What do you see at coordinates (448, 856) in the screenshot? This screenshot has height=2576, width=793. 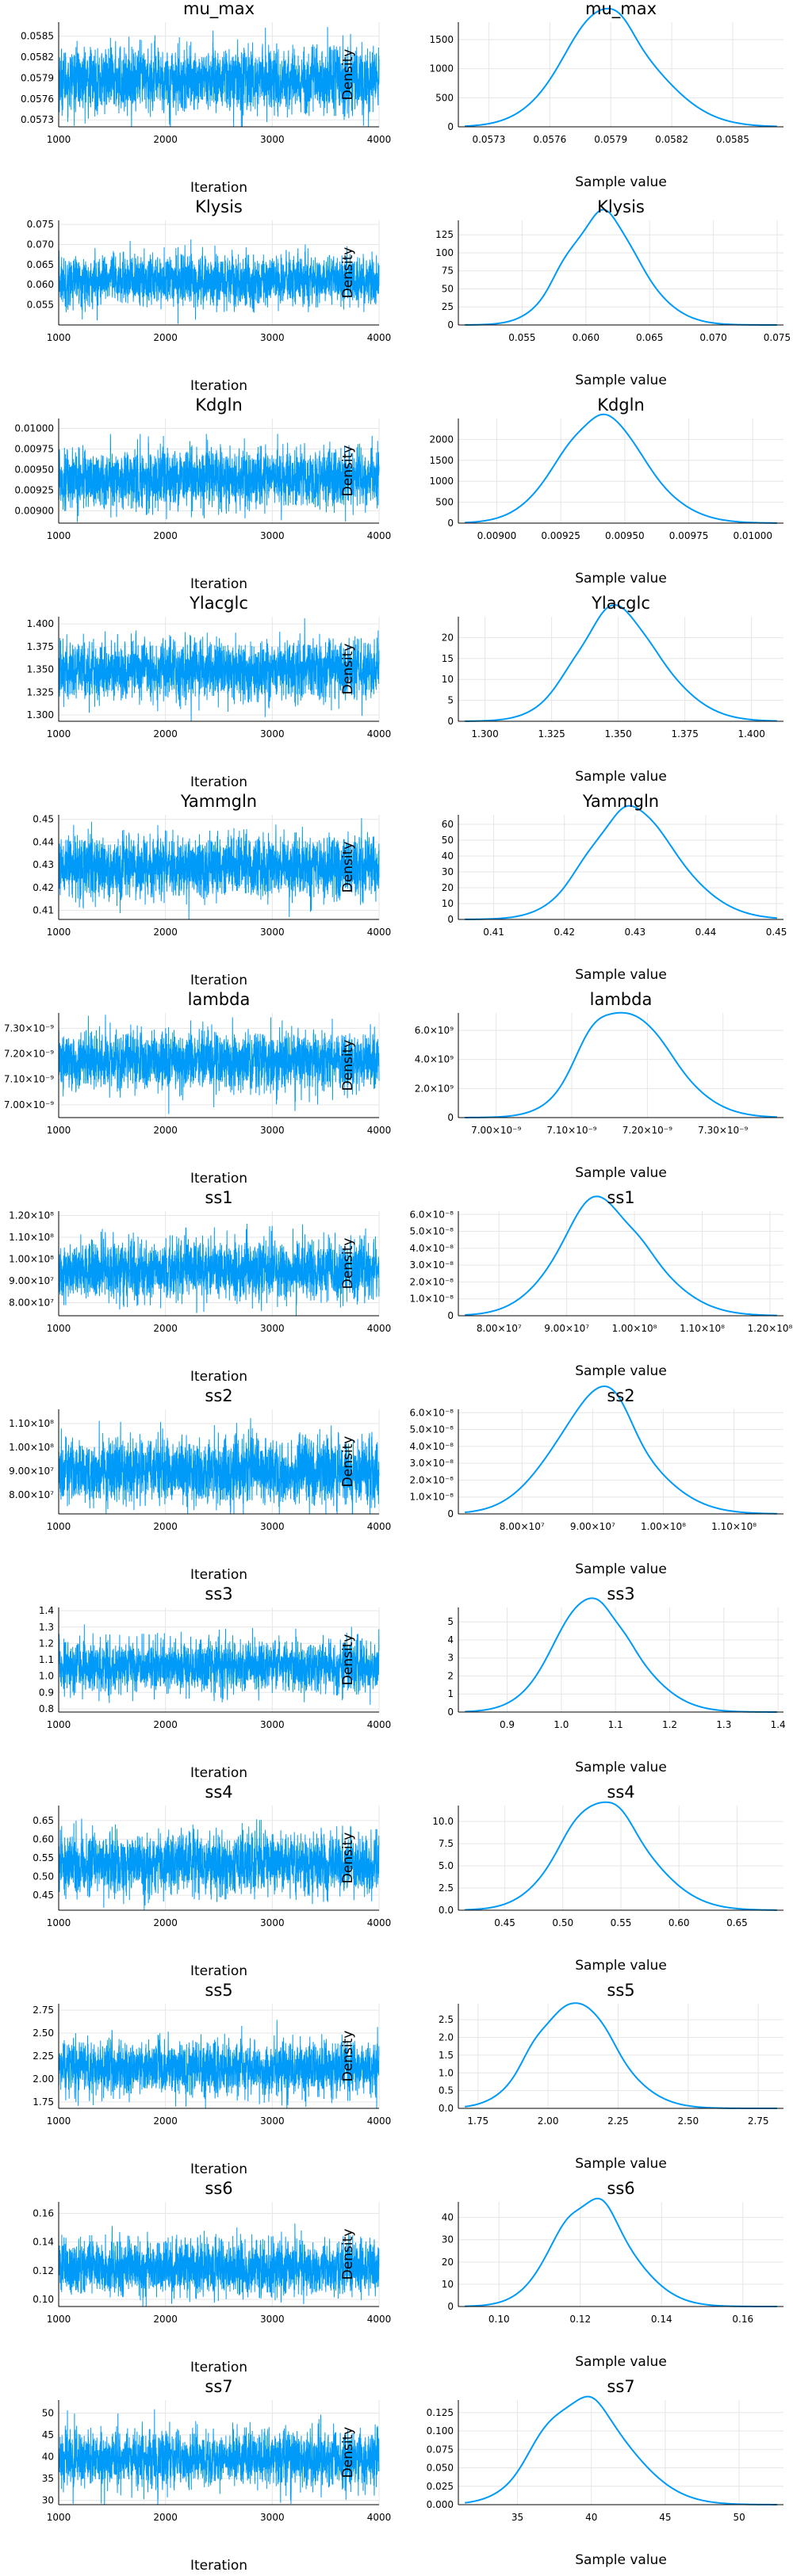 I see `density-y-tick-label: 40` at bounding box center [448, 856].